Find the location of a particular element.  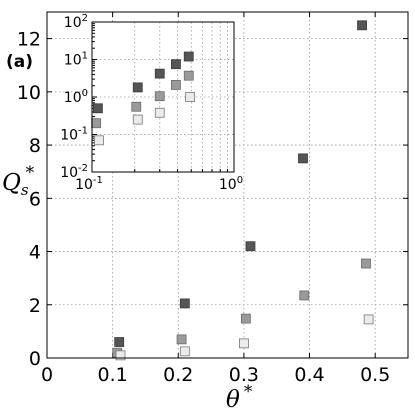

y-axis-label-base: Q is located at coordinates (11, 183).